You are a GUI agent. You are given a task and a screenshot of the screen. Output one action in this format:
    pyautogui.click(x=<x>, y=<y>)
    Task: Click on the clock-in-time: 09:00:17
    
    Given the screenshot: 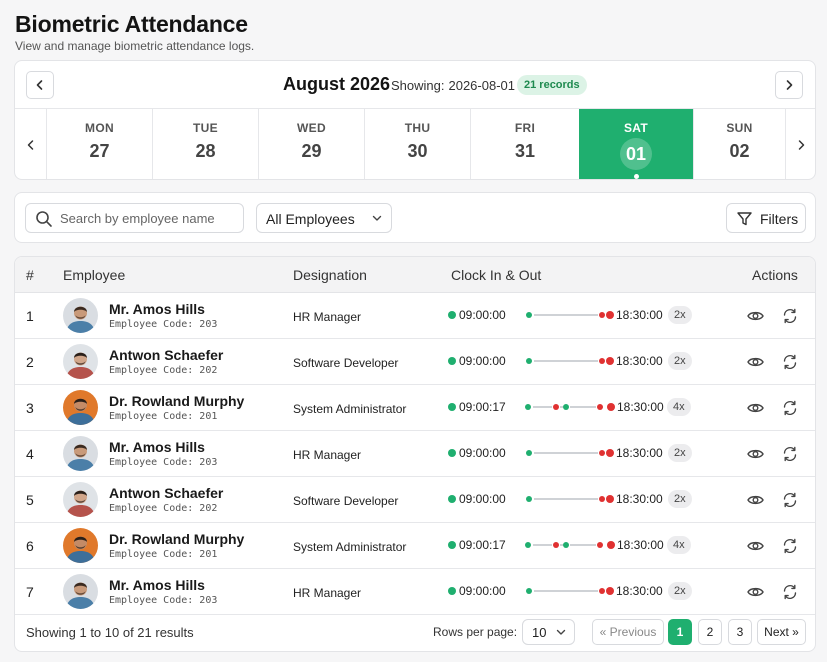 What is the action you would take?
    pyautogui.click(x=482, y=407)
    